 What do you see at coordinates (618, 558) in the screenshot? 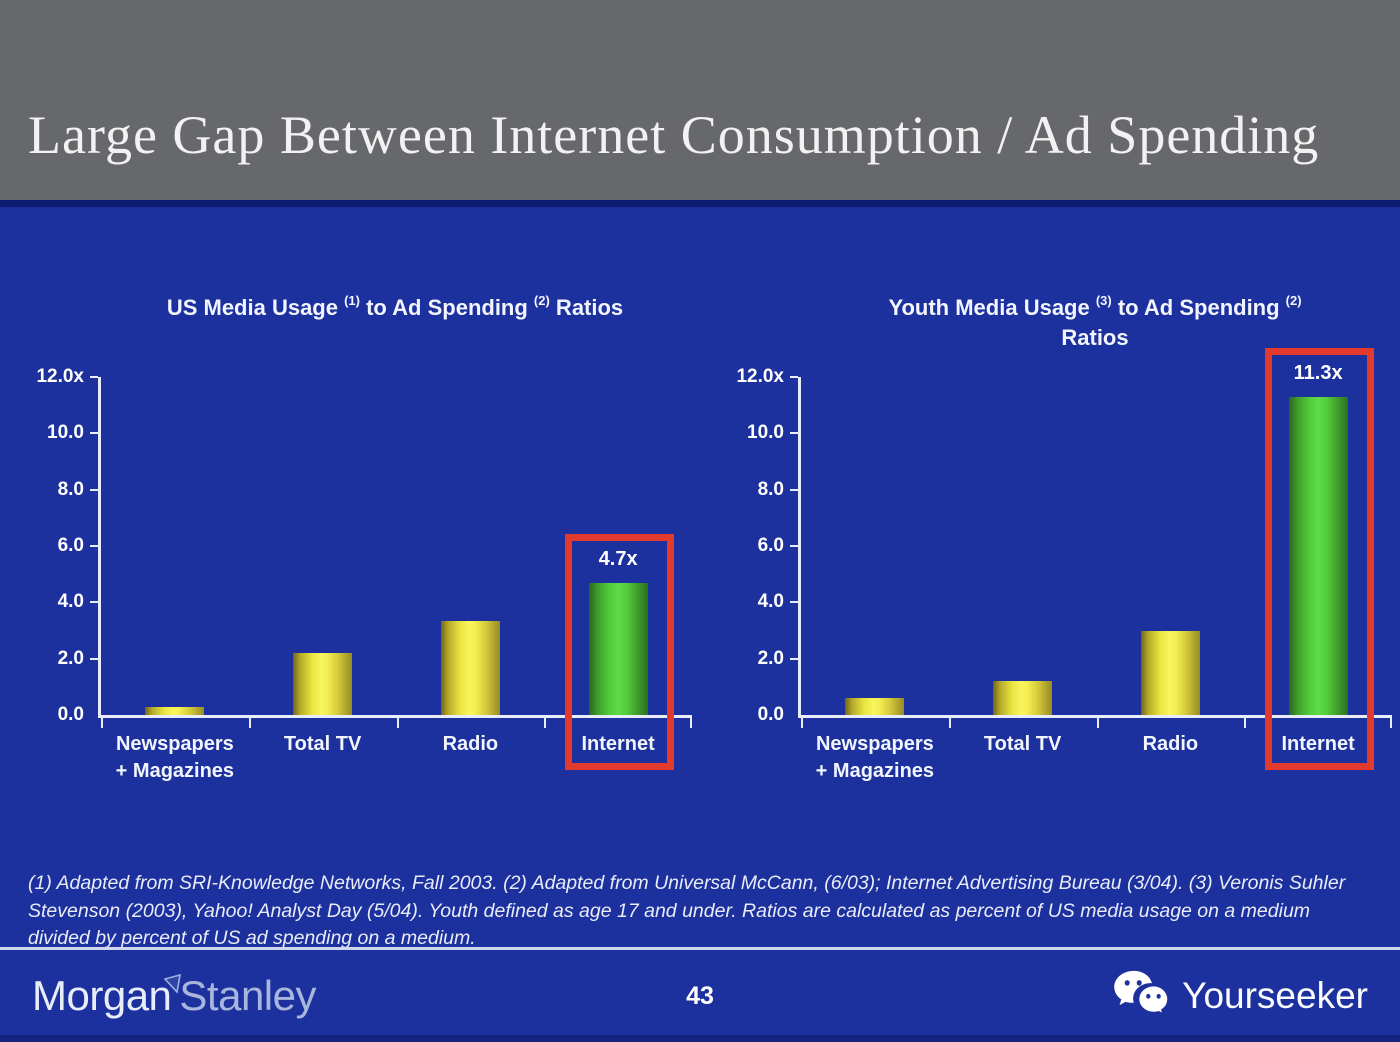
I see `bar-value-label: 4.7x` at bounding box center [618, 558].